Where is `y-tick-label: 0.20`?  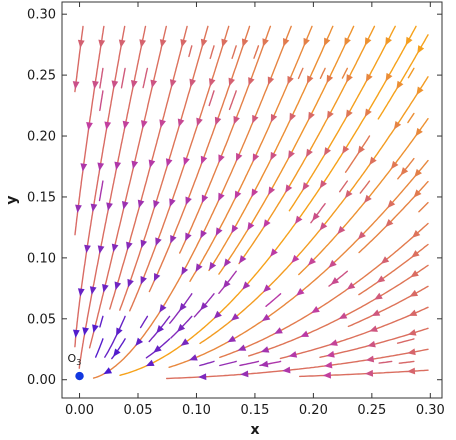
y-tick-label: 0.20 is located at coordinates (41, 137).